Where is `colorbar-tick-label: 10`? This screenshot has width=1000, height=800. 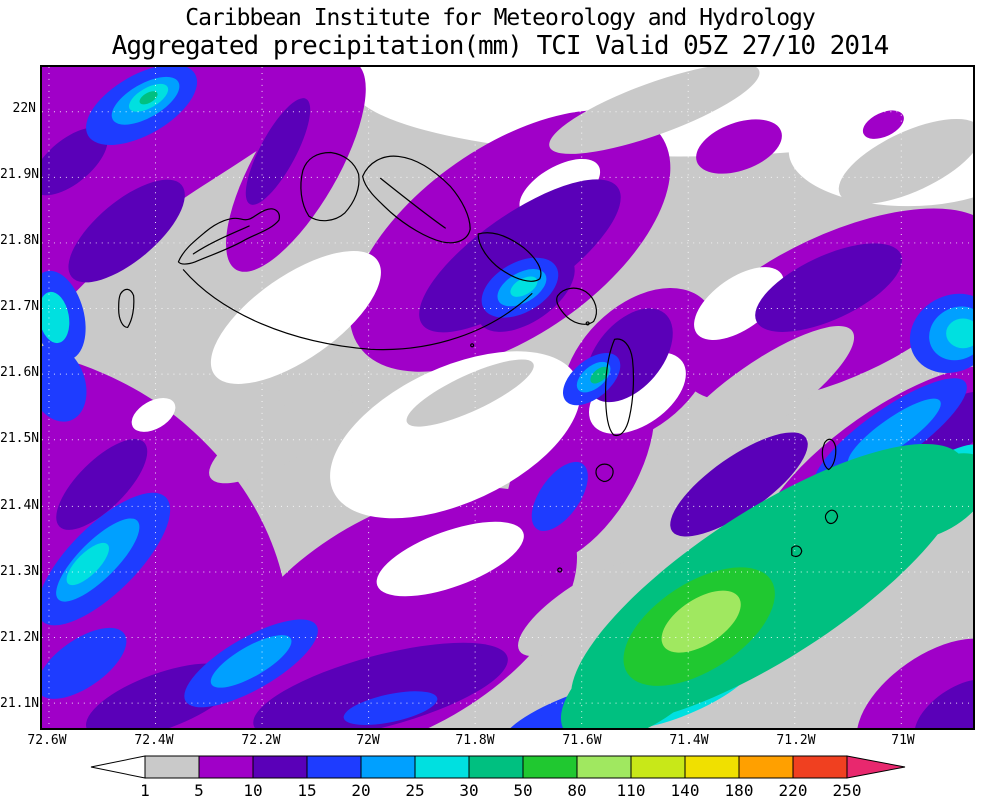
colorbar-tick-label: 10 is located at coordinates (252, 790).